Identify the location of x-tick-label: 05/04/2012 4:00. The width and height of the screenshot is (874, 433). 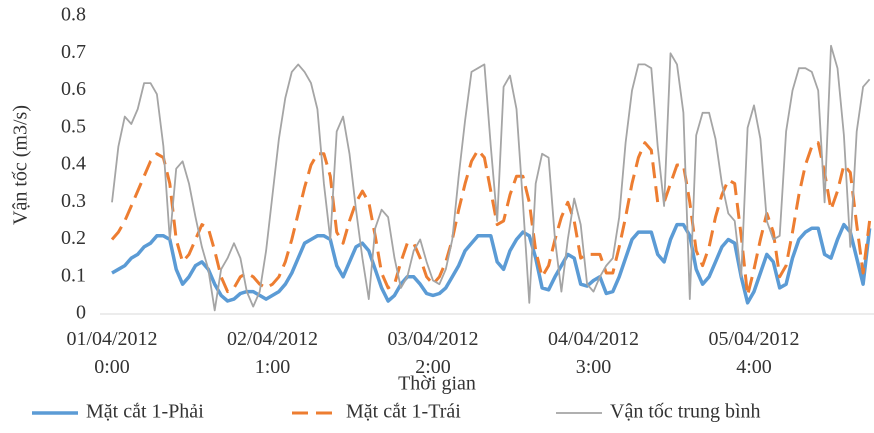
(754, 353).